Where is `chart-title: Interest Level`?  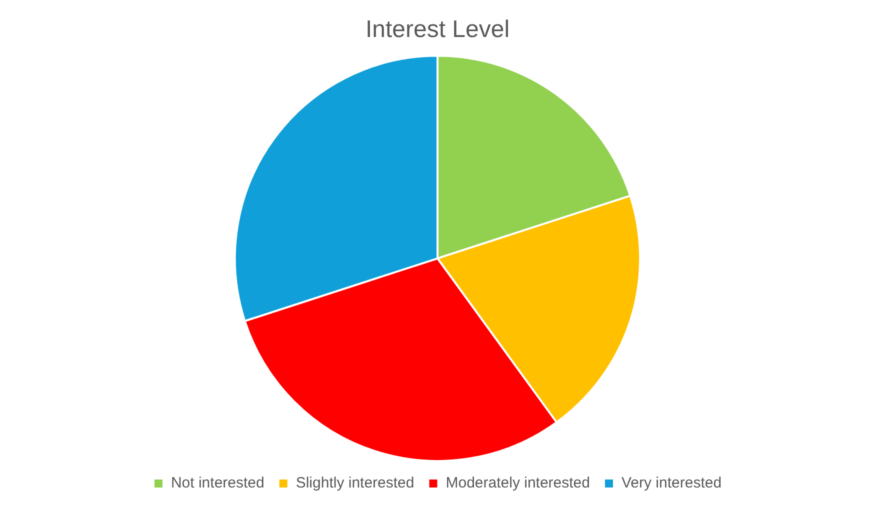 chart-title: Interest Level is located at coordinates (437, 30).